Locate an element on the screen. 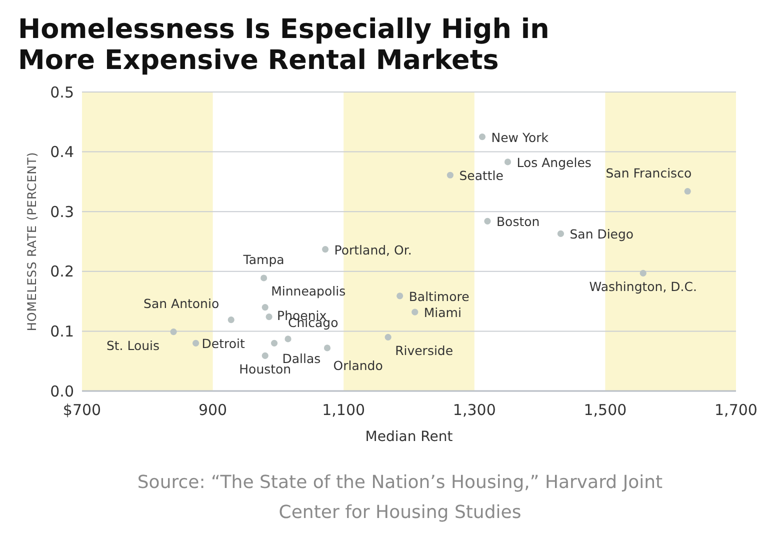  x-tick-label: 900 is located at coordinates (213, 410).